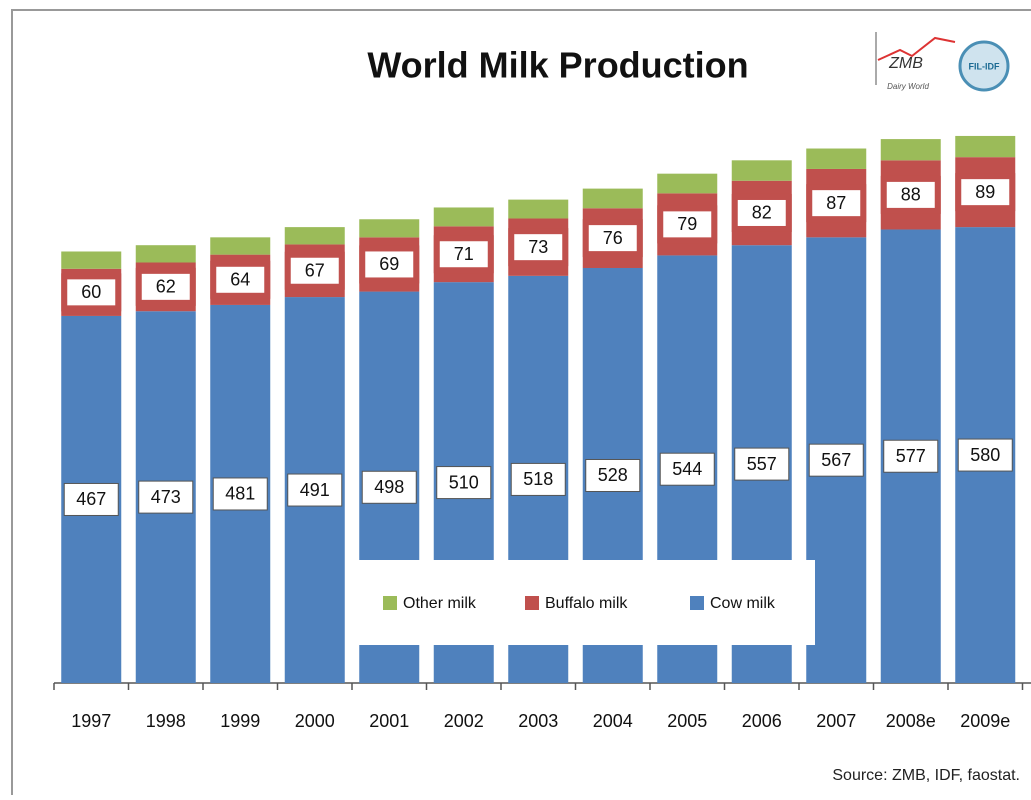  What do you see at coordinates (240, 721) in the screenshot?
I see `x-tick-label: 1999` at bounding box center [240, 721].